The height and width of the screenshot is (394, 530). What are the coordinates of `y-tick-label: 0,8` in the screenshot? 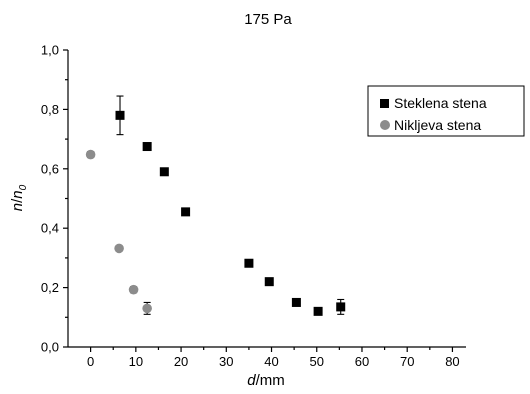 It's located at (50, 109).